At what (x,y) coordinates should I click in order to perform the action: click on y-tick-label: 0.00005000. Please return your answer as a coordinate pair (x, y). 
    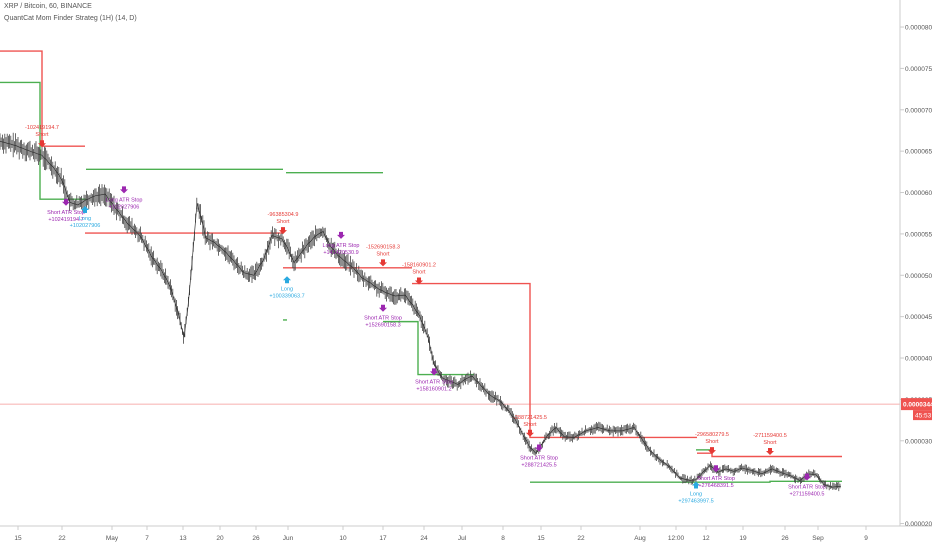
    Looking at the image, I should click on (918, 276).